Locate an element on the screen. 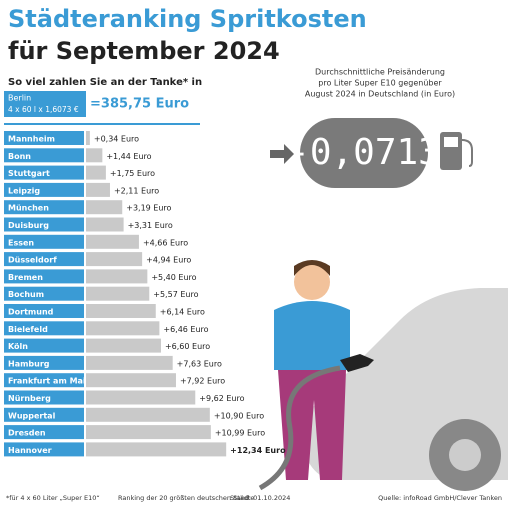 The image size is (508, 512). category-label: Stuttgart is located at coordinates (29, 173).